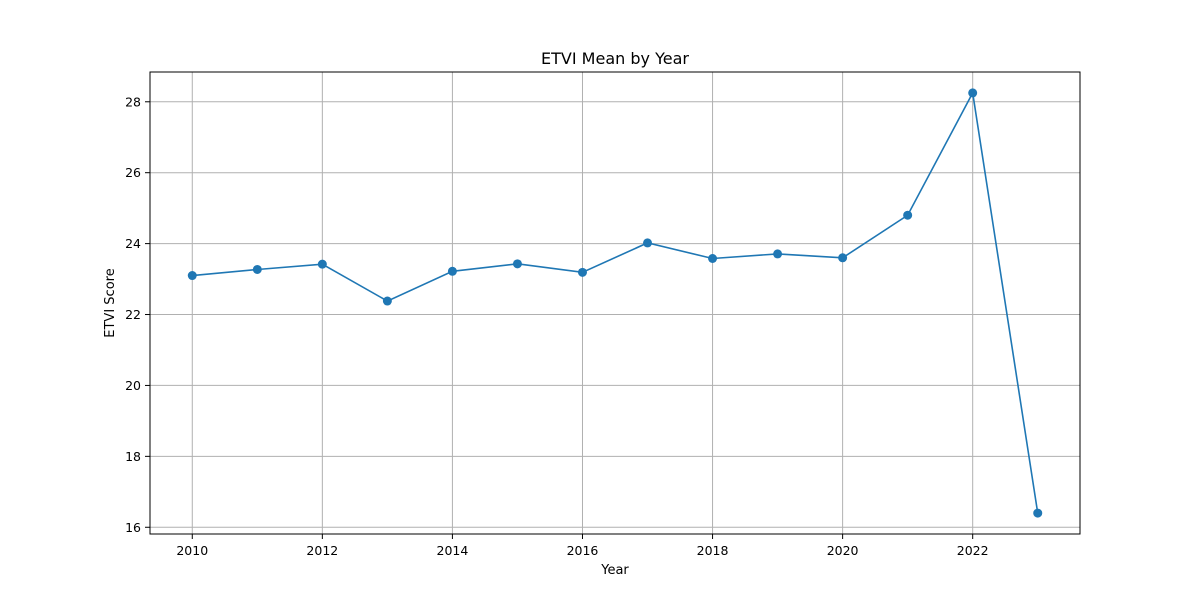  I want to click on y-axis-ticks: 16 18 20 22 24 26 28, so click(137, 314).